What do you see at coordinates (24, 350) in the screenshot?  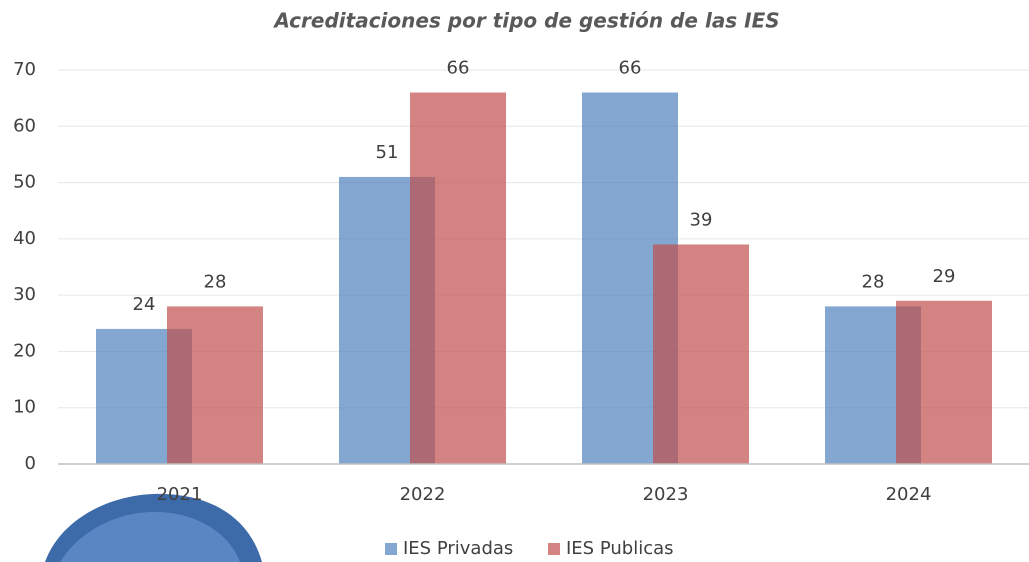 I see `y-tick-label: 20` at bounding box center [24, 350].